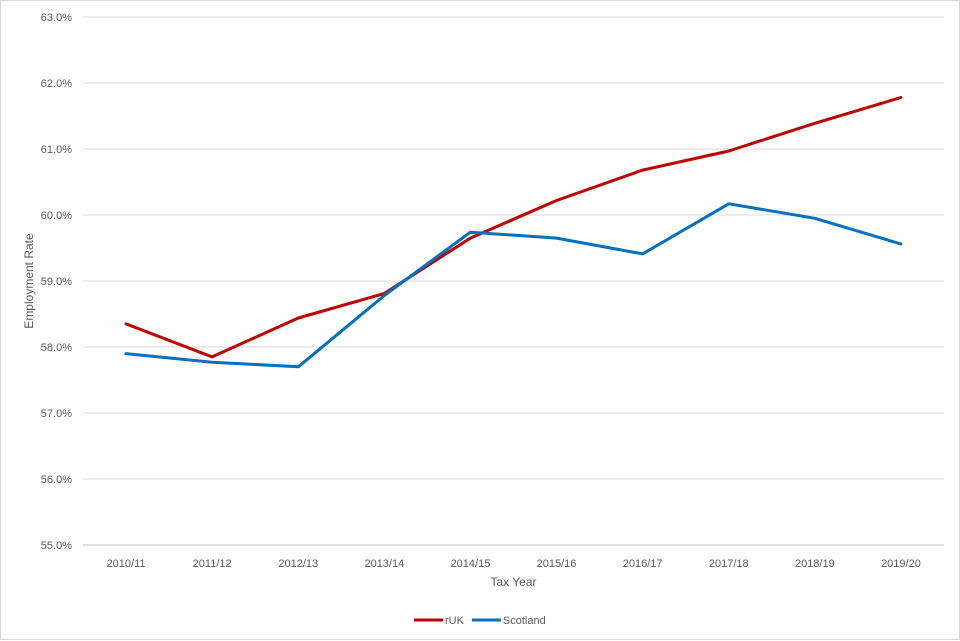  What do you see at coordinates (298, 564) in the screenshot?
I see `x-tick-label: 2012/13` at bounding box center [298, 564].